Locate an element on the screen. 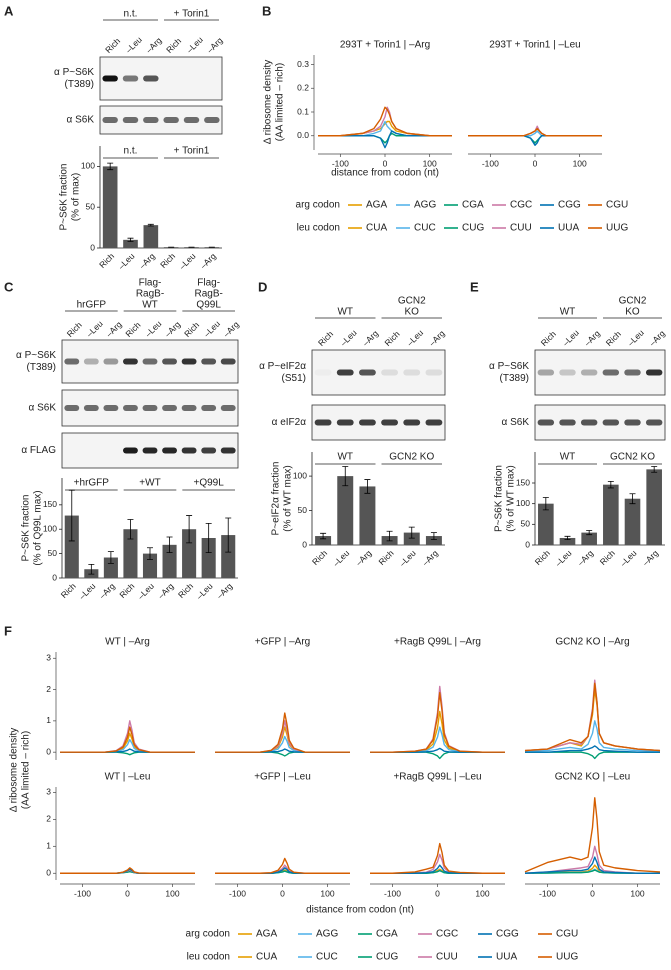 This screenshot has height=970, width=671. facet-title: WT | –Arg is located at coordinates (127, 642).